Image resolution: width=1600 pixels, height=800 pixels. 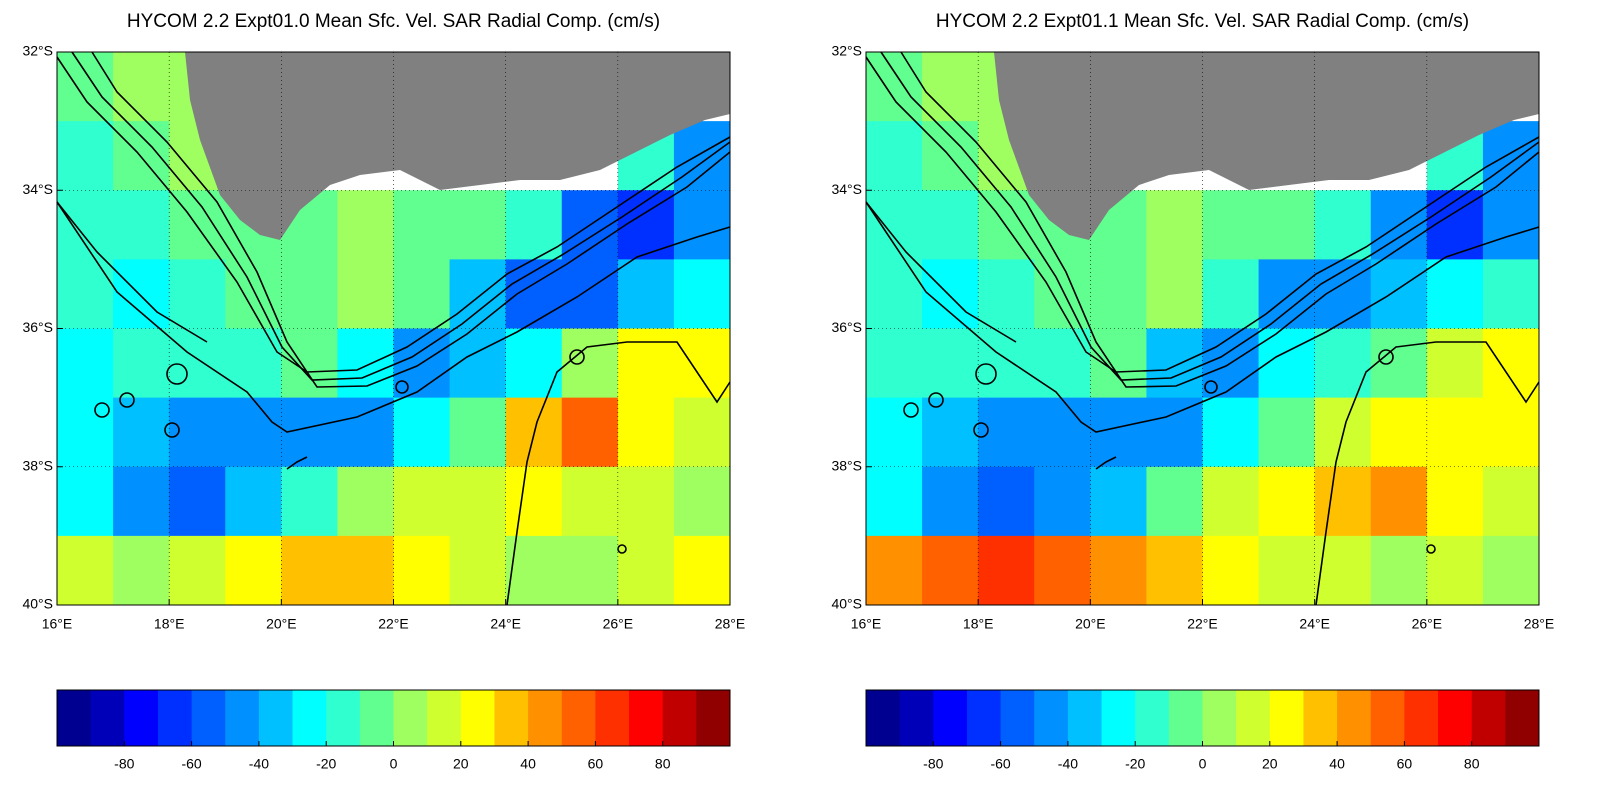 I want to click on x-tick-label: 18°E, so click(x=169, y=624).